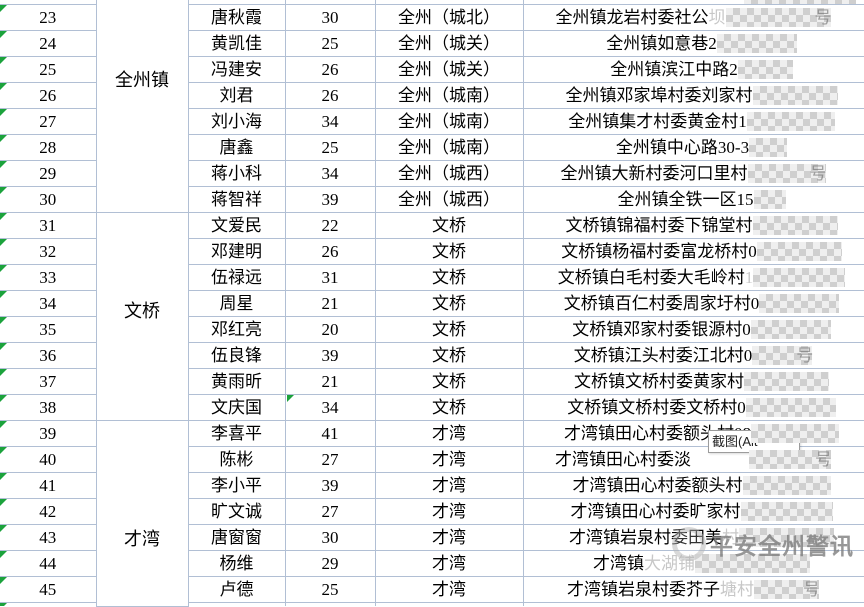 This screenshot has width=864, height=607. Describe the element at coordinates (48, 251) in the screenshot. I see `row-number-cell: 32` at that location.